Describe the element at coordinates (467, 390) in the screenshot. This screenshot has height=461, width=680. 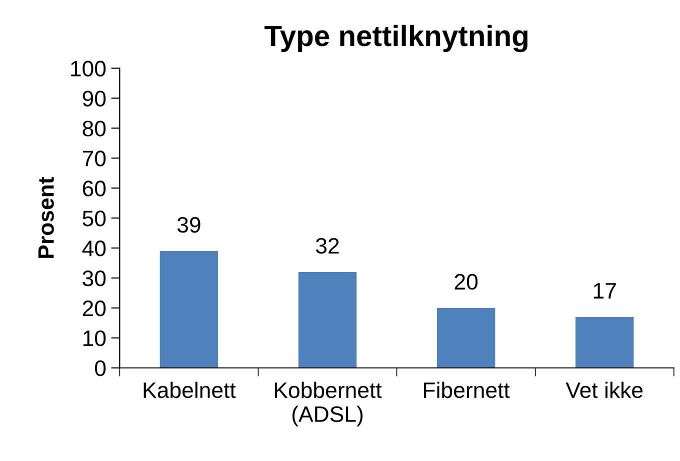
I see `x-tick-label: Fibernett` at that location.